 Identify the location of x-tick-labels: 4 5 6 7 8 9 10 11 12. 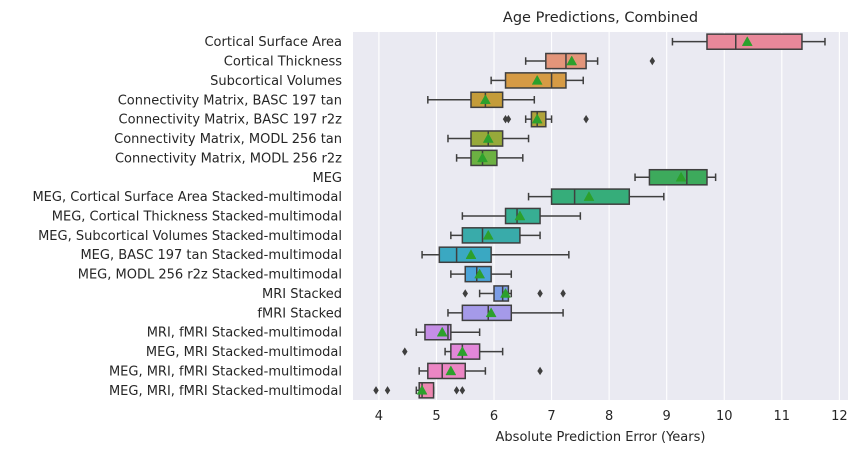
(611, 416).